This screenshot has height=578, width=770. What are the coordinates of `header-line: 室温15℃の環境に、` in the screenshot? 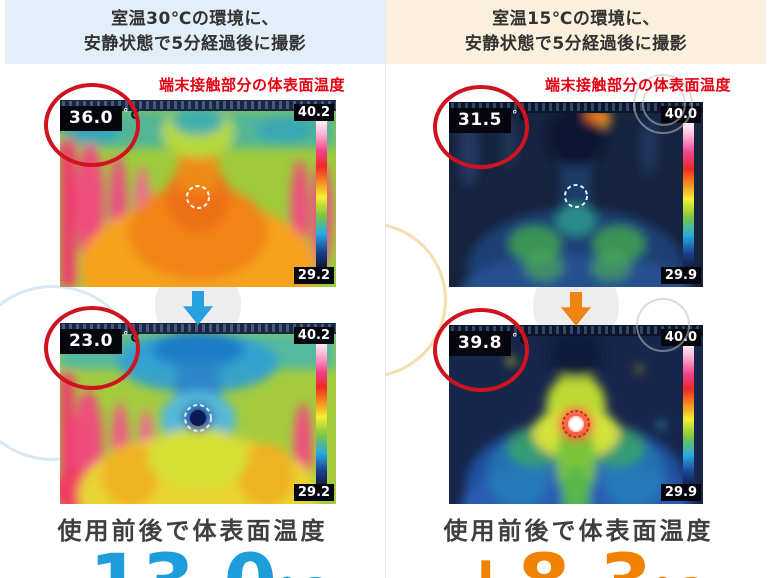 It's located at (576, 18).